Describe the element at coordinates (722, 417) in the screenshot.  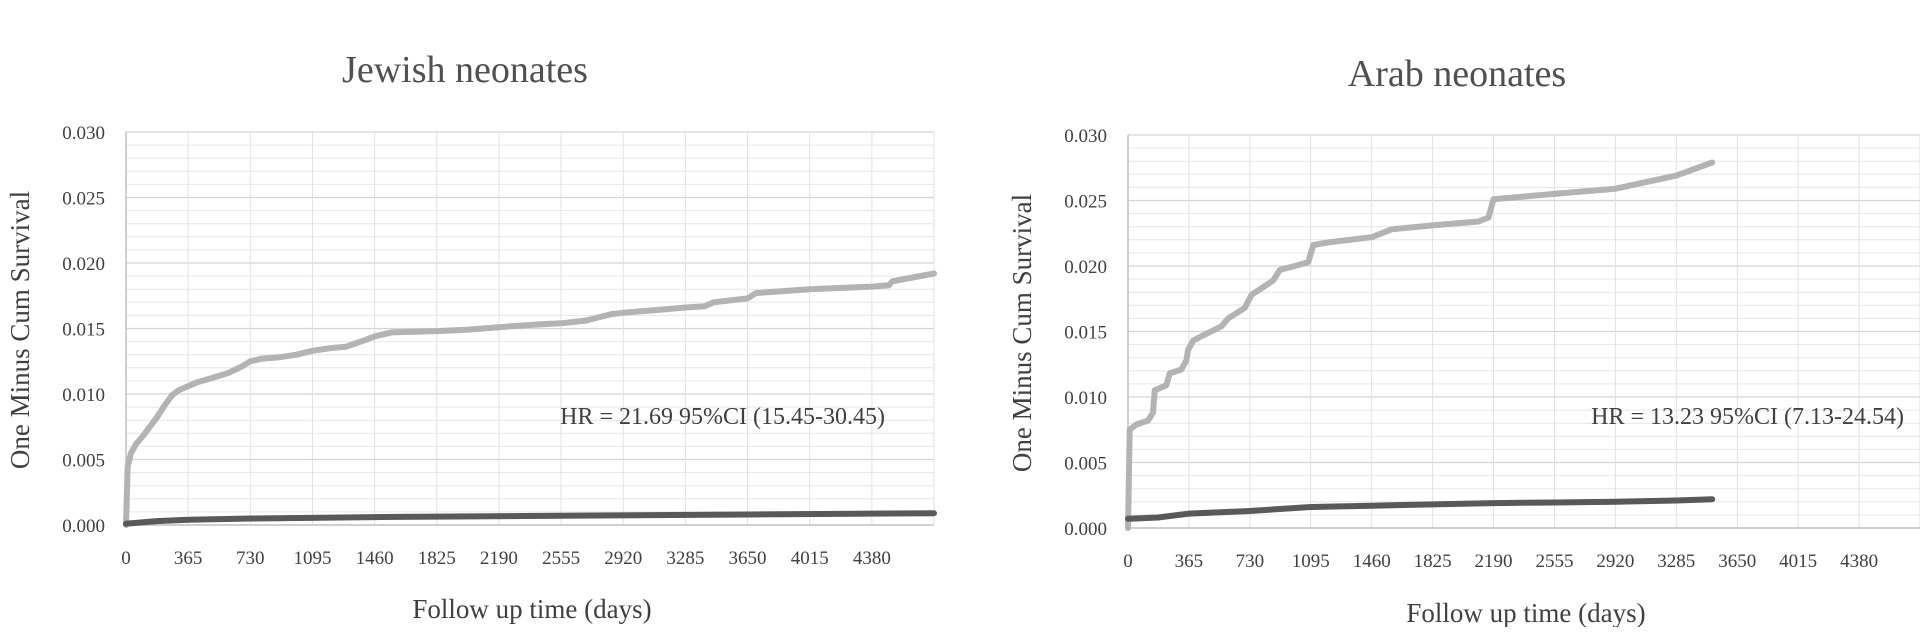
I see `hazard-ratio-annotation: HR = 21.69 95%CI (15.45-30.45)` at that location.